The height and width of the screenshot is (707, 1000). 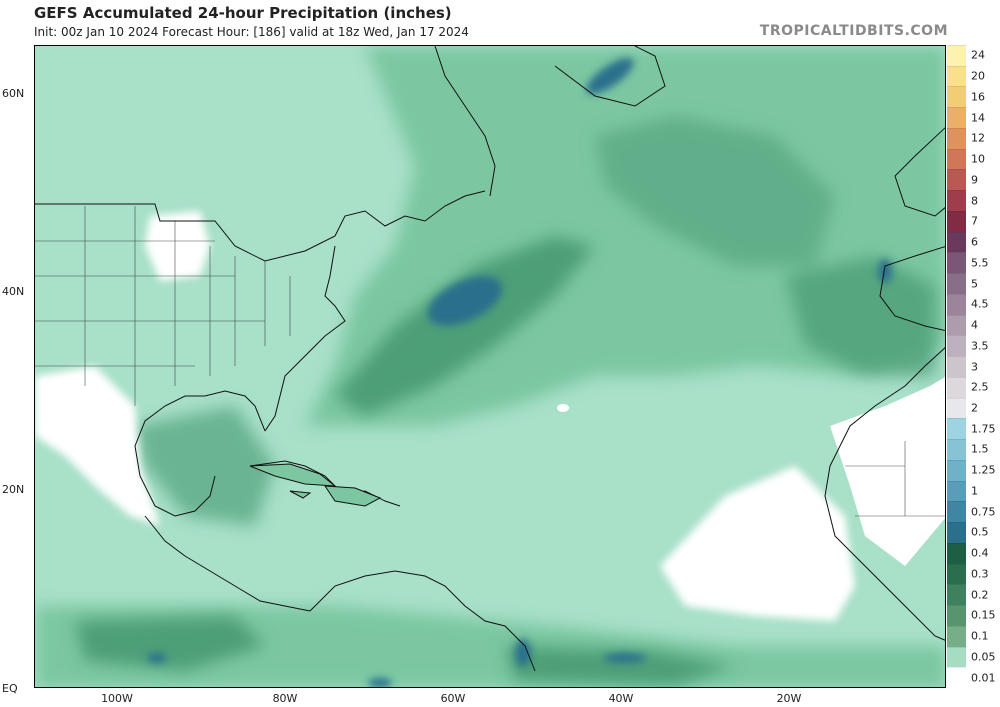 What do you see at coordinates (974, 180) in the screenshot?
I see `legend-label: 9` at bounding box center [974, 180].